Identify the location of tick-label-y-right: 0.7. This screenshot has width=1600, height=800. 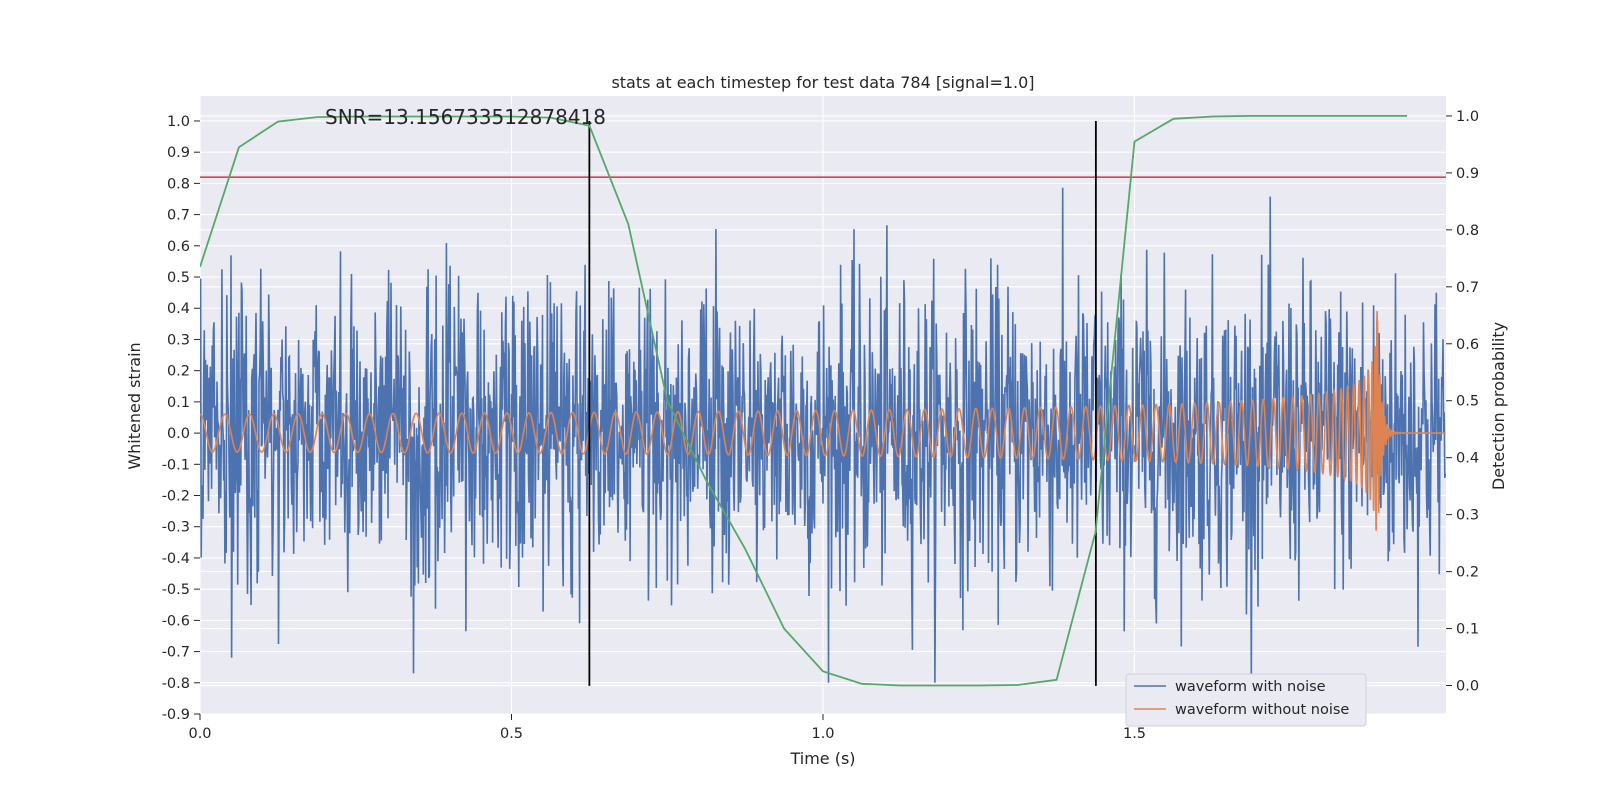
(1467, 288).